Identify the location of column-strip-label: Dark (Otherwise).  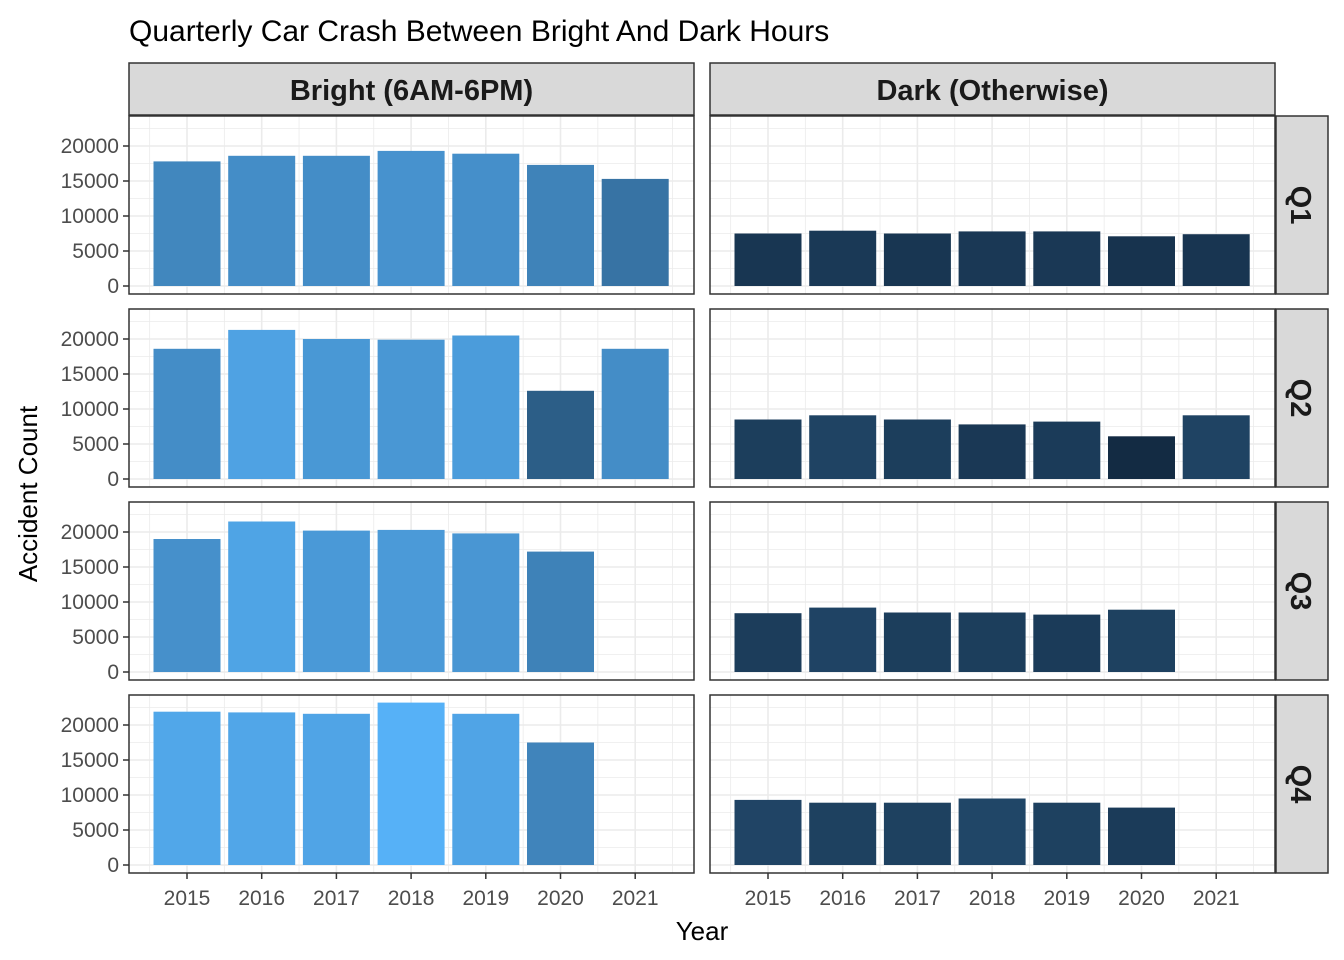
(992, 91).